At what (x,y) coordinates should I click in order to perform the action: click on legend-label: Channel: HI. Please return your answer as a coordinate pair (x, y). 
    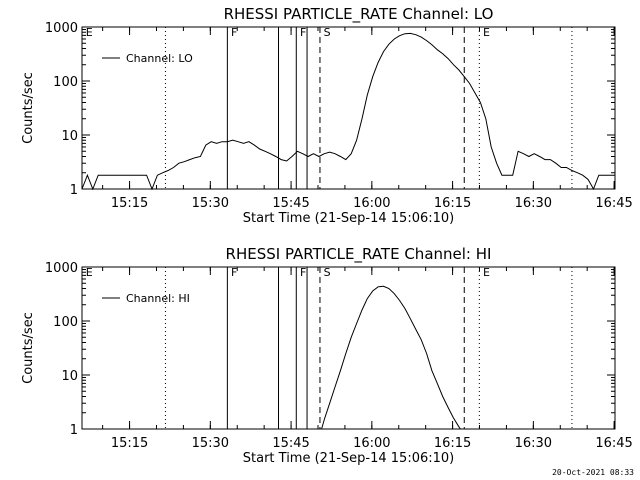
    Looking at the image, I should click on (158, 298).